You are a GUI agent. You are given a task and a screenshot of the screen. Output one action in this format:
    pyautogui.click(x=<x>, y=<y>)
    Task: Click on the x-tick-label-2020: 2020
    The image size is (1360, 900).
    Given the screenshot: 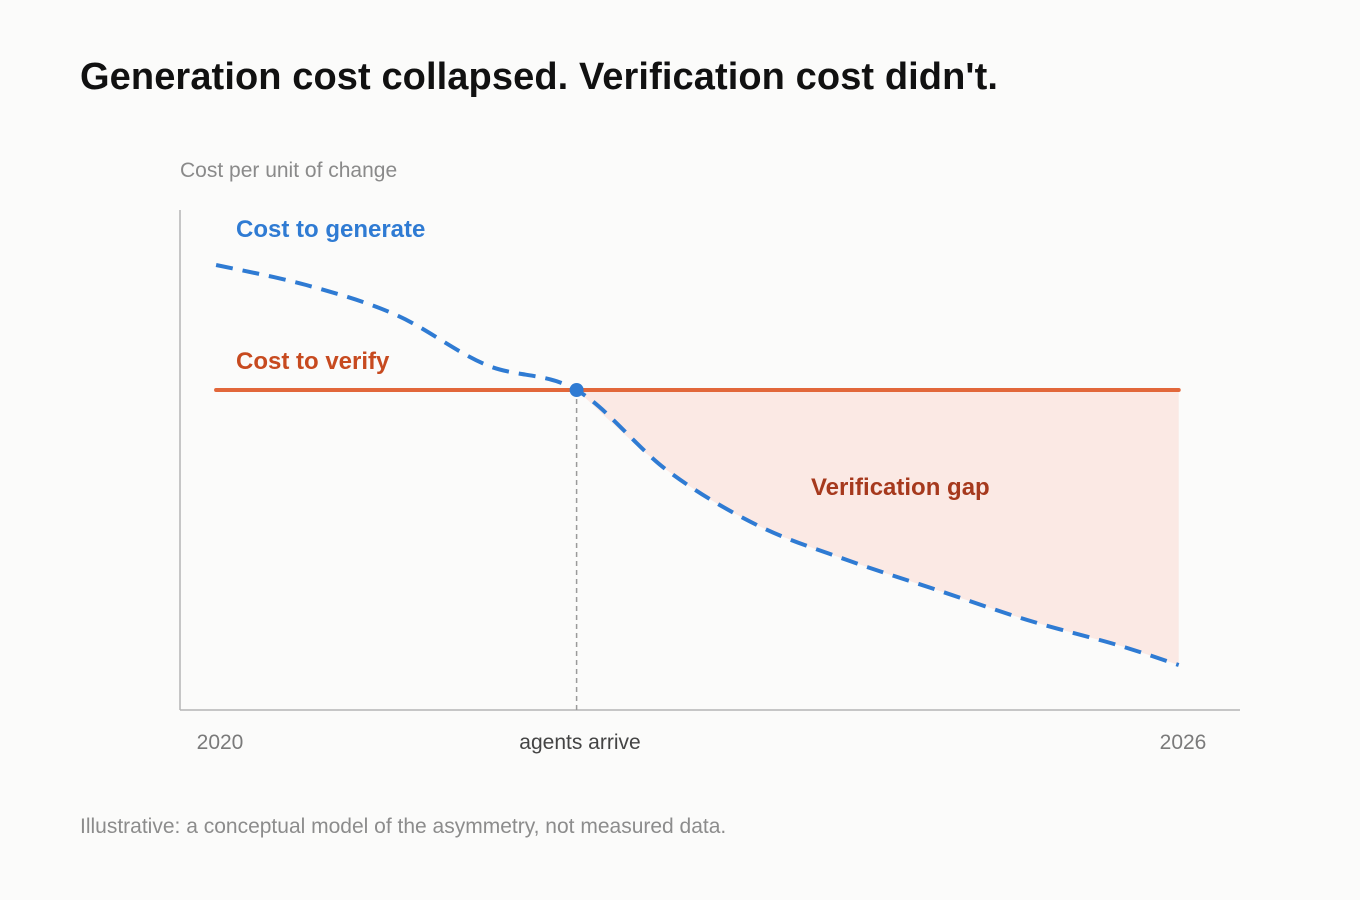 What is the action you would take?
    pyautogui.click(x=220, y=742)
    